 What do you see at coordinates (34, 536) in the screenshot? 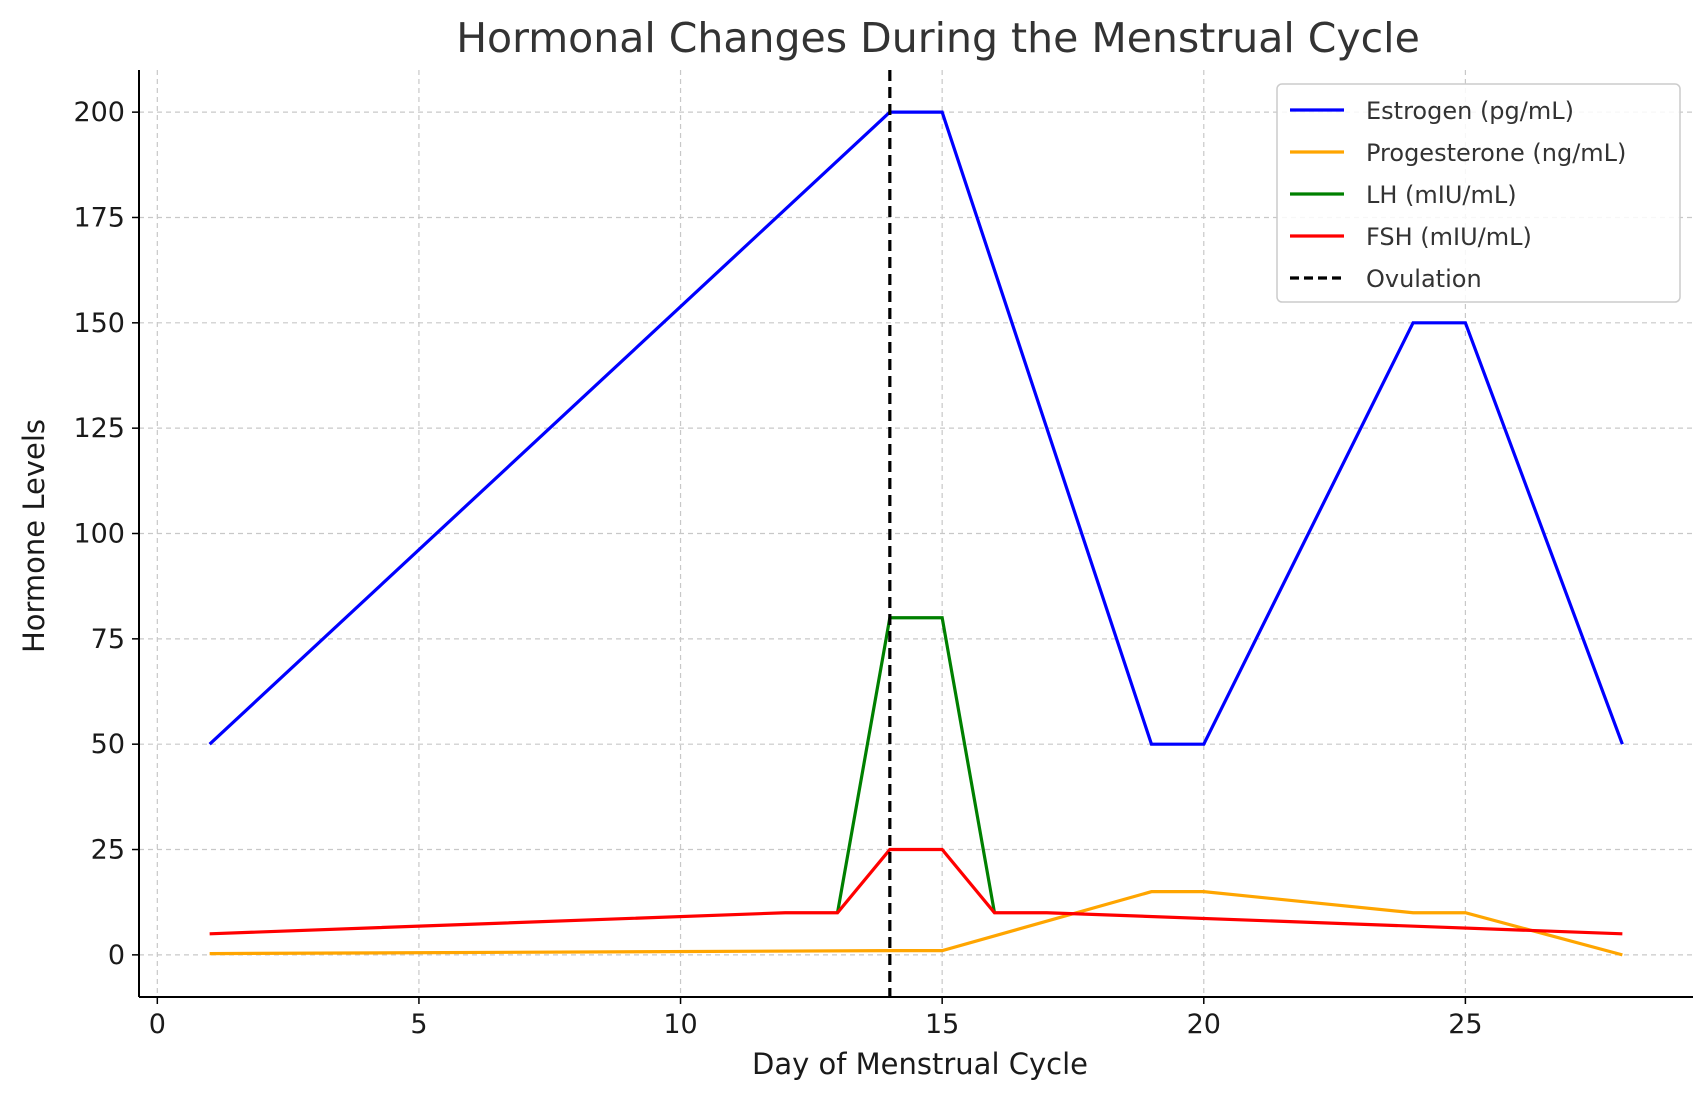
I see `y-axis-label: Hormone Levels` at bounding box center [34, 536].